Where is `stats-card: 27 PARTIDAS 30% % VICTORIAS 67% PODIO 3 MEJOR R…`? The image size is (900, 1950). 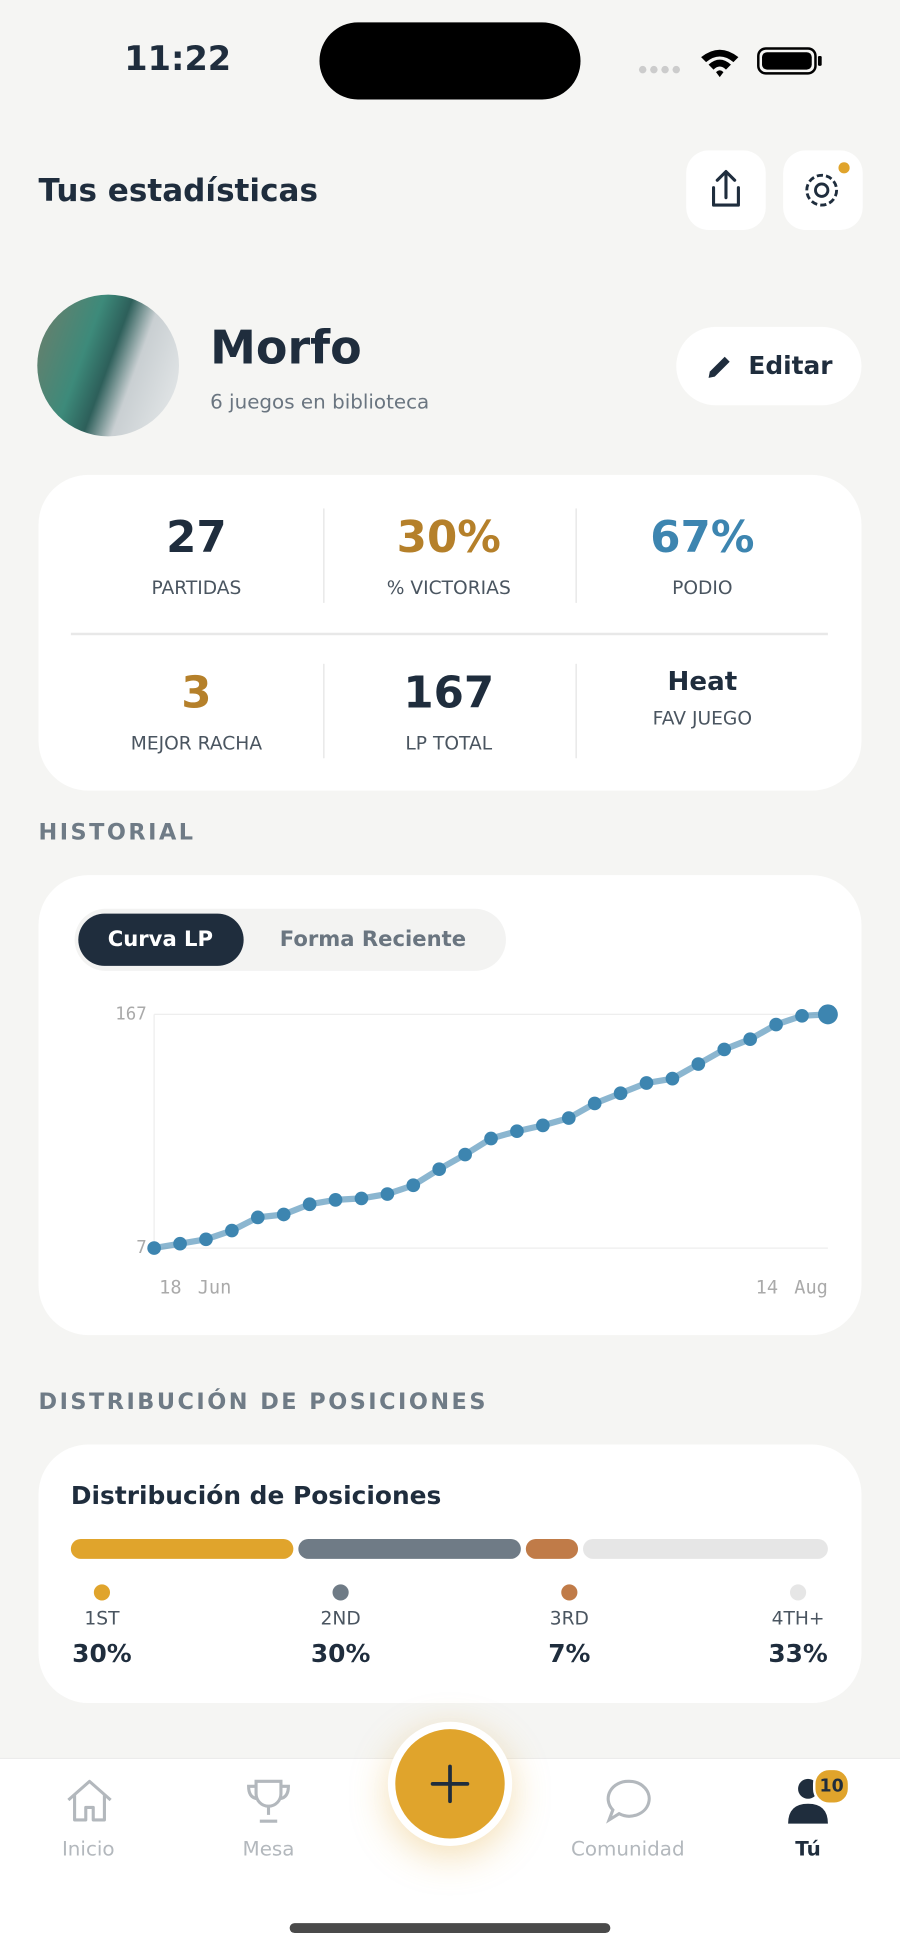
stats-card: 27 PARTIDAS 30% % VICTORIAS 67% PODIO 3 MEJOR R… is located at coordinates (450, 632).